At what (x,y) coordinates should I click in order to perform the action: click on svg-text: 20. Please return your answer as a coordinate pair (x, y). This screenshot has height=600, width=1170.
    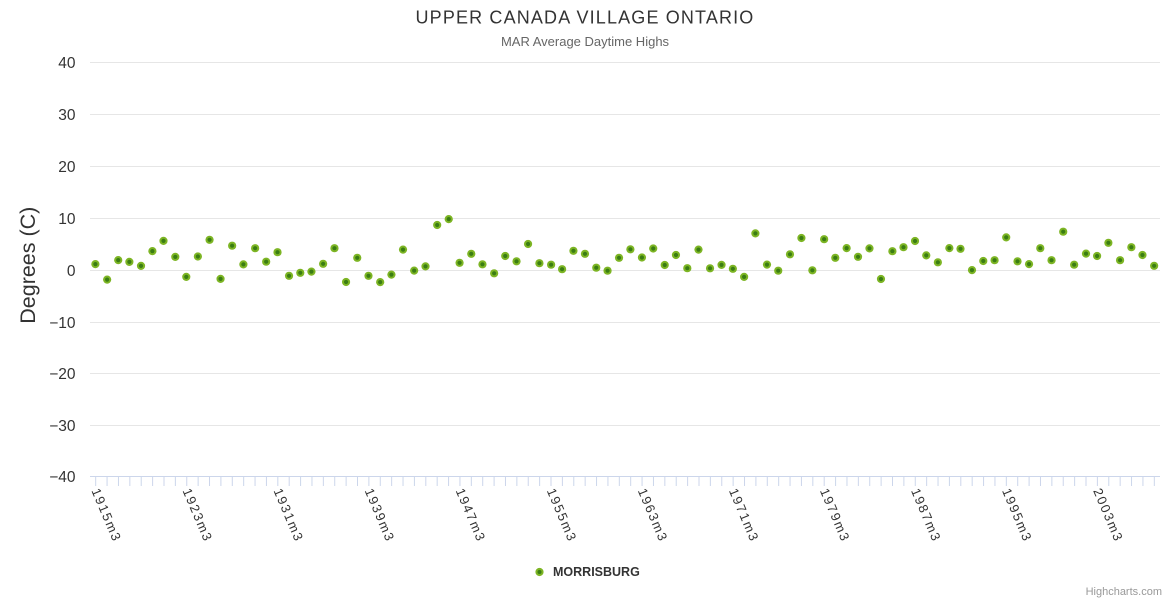
    Looking at the image, I should click on (67, 167).